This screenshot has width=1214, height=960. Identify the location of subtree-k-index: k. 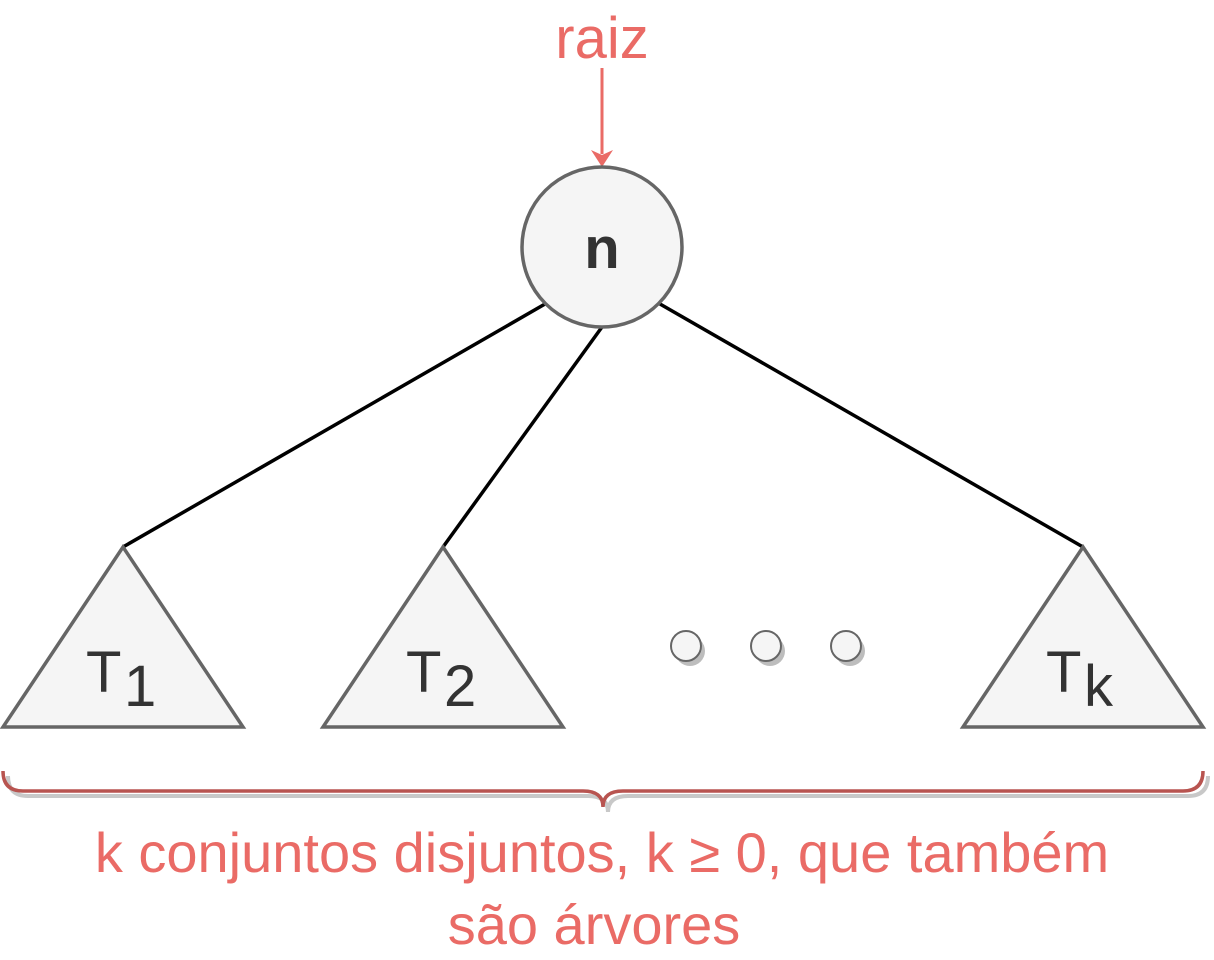
(1099, 686).